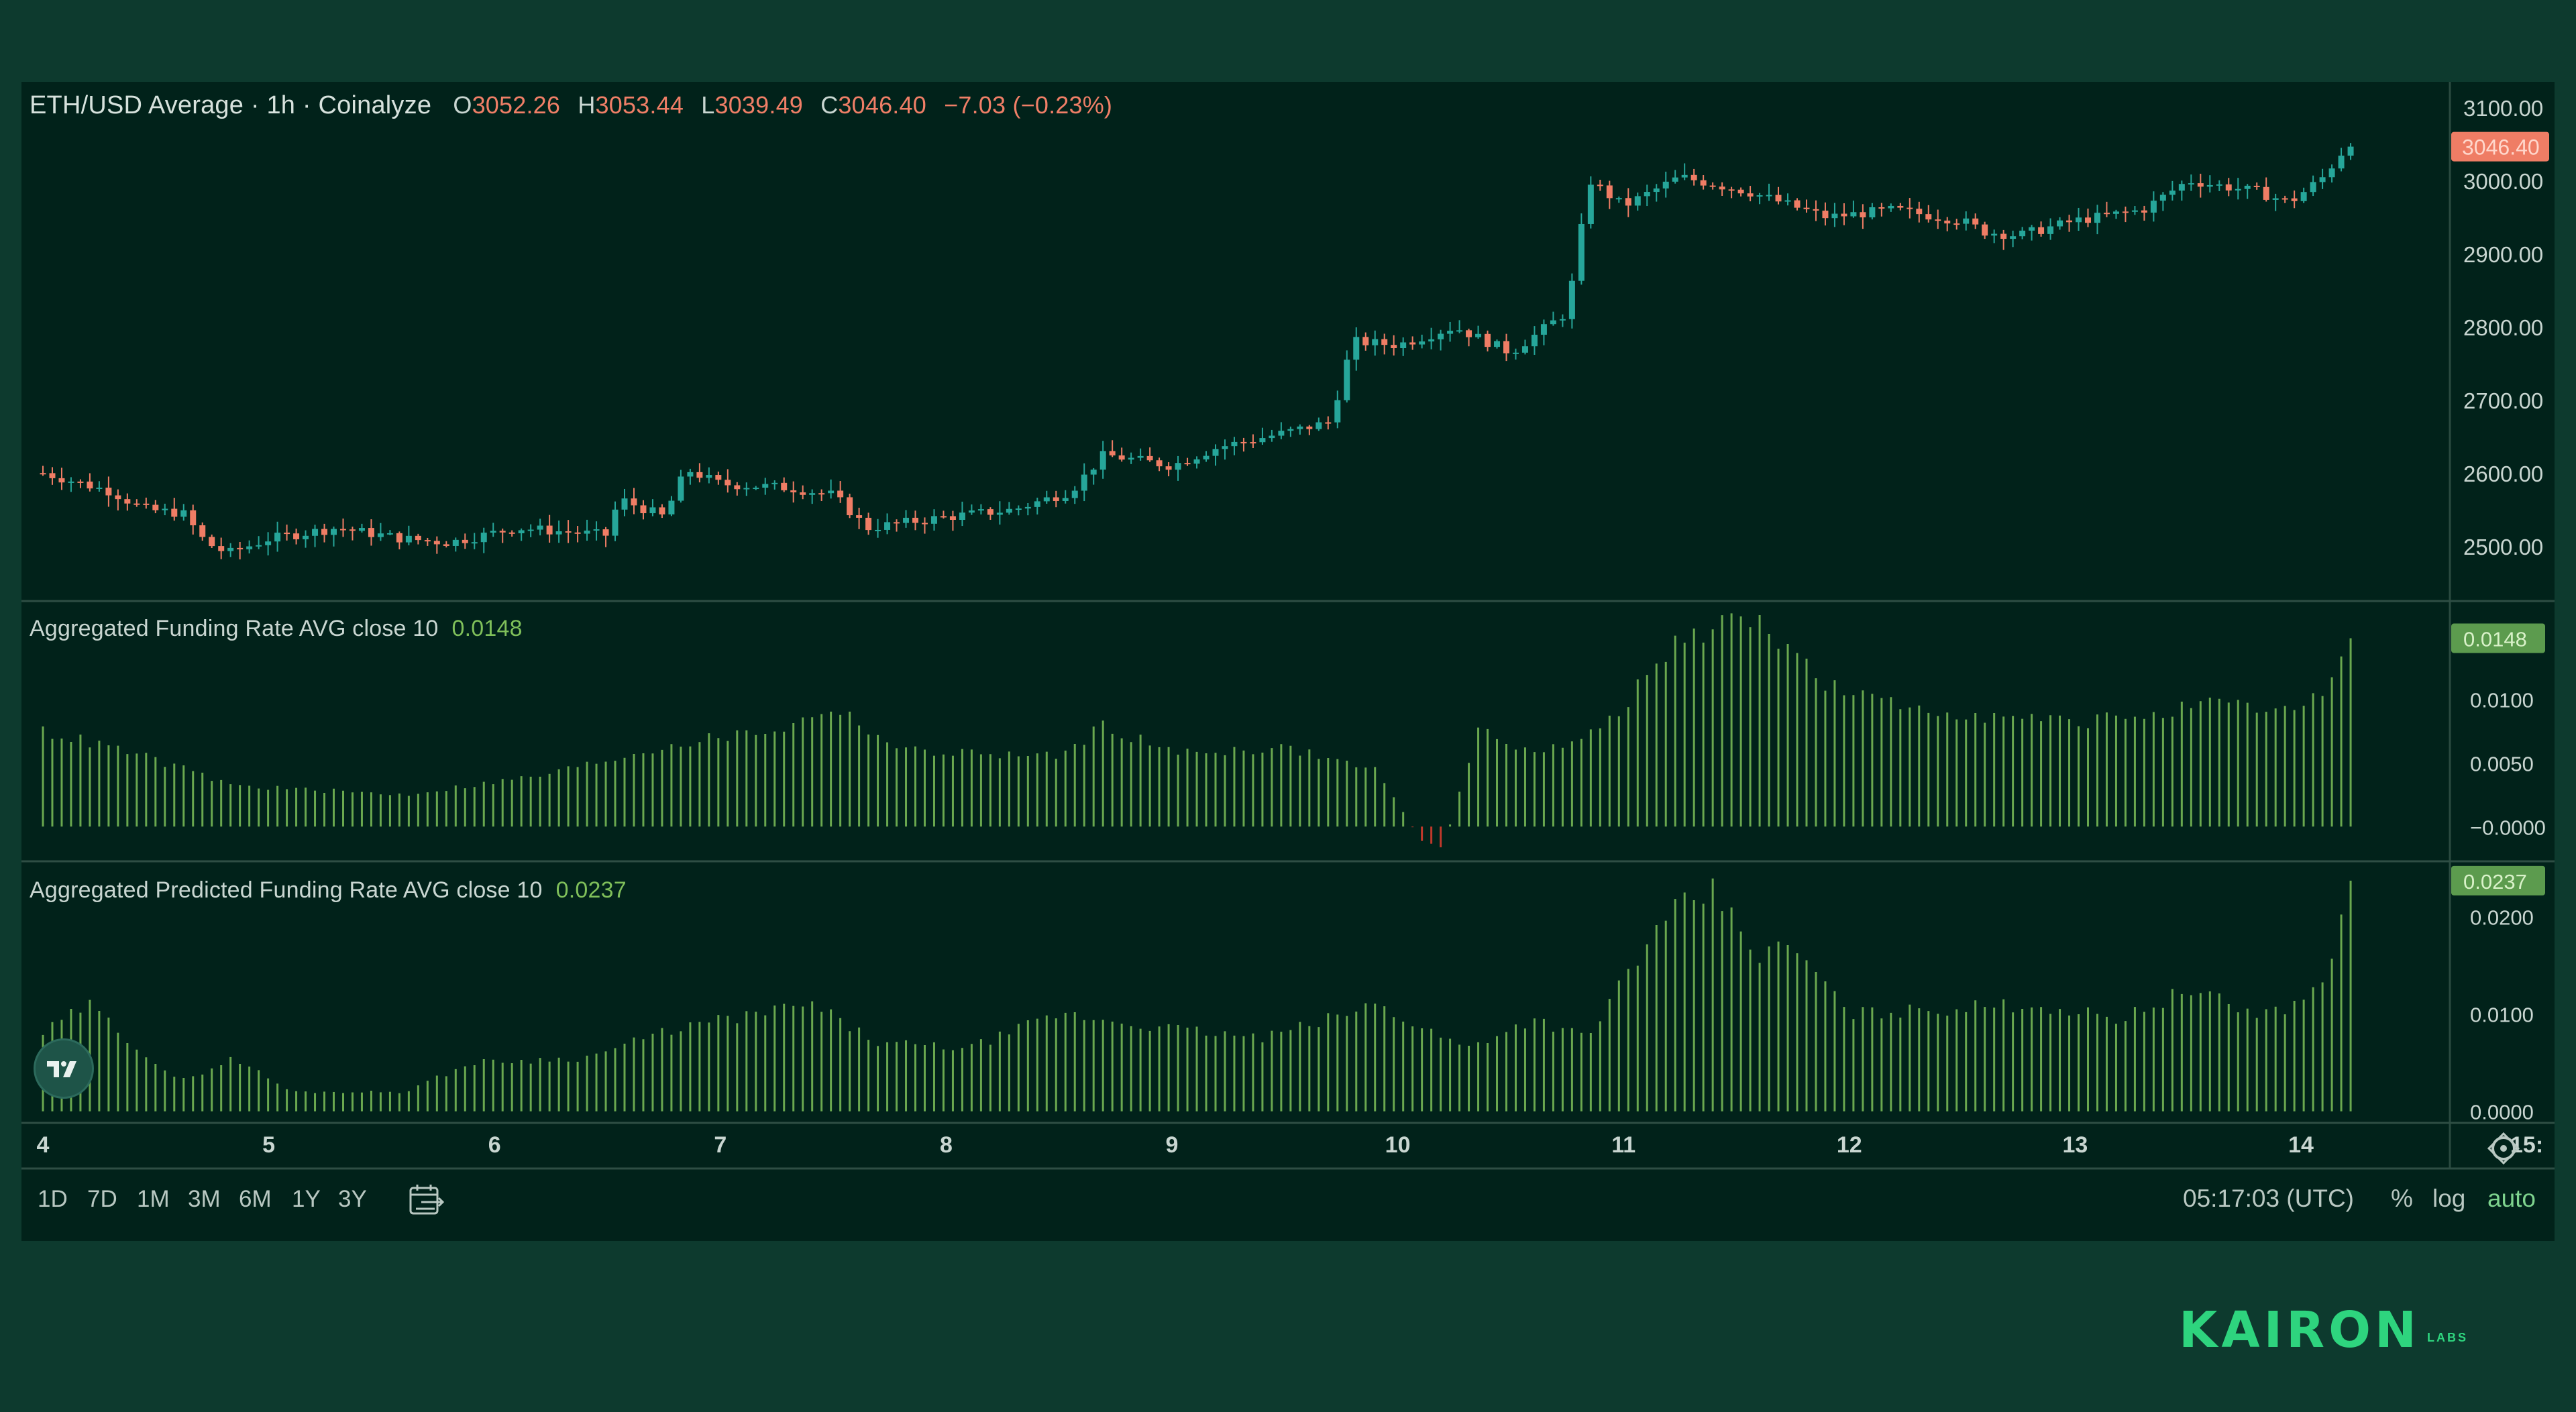  I want to click on price-axis-tick-label: 3100.00, so click(2503, 108).